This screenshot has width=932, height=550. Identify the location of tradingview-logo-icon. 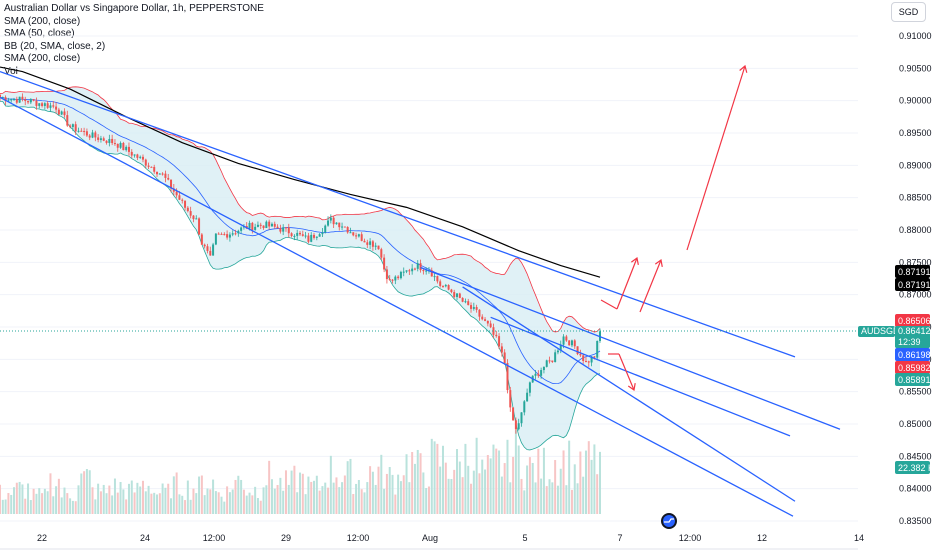
(669, 521).